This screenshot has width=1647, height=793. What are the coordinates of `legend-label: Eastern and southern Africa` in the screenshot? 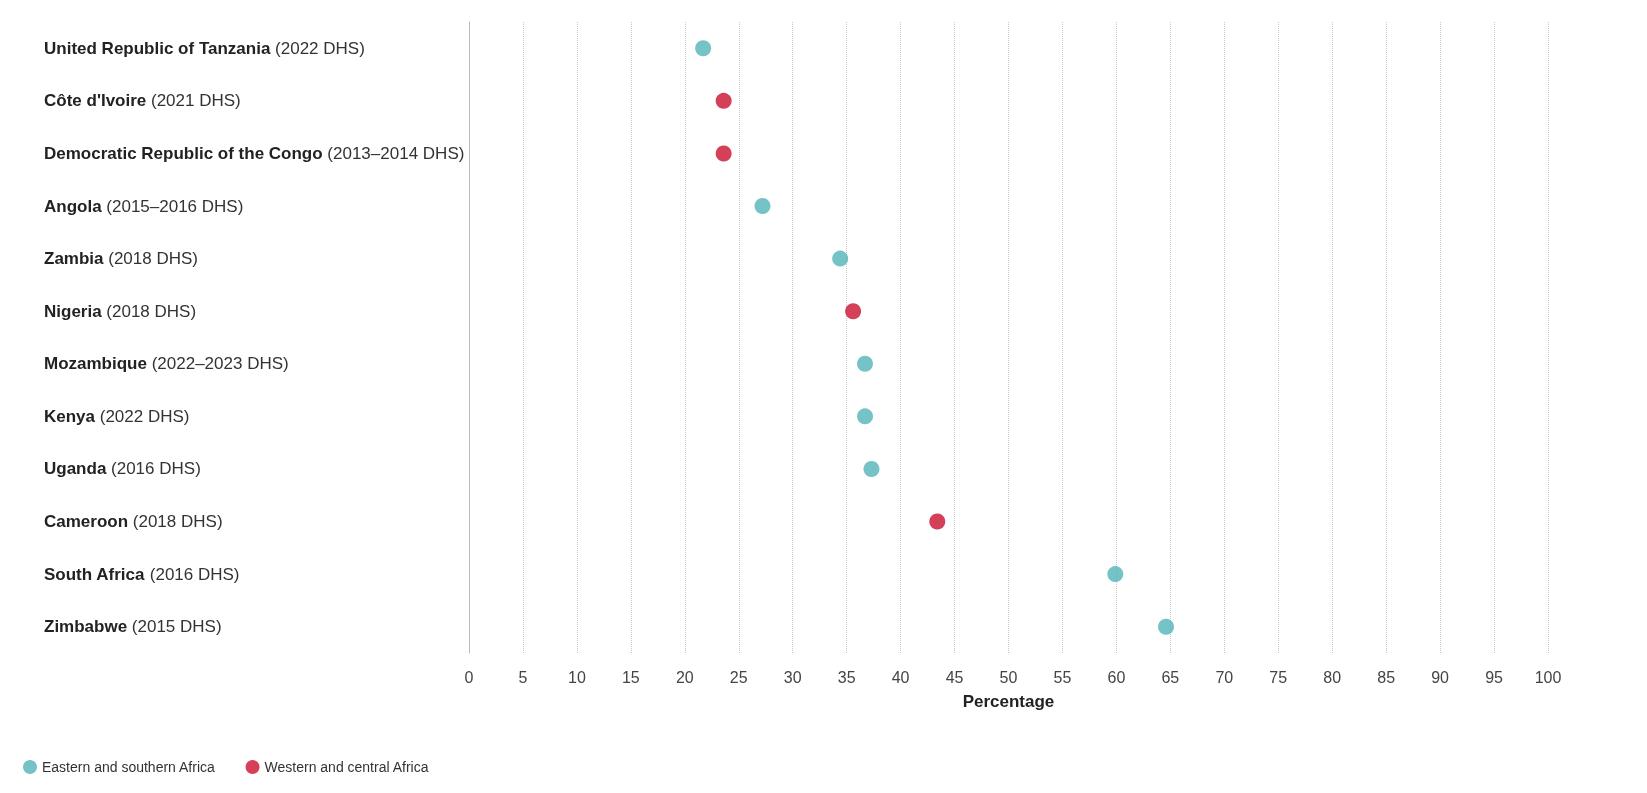 It's located at (128, 767).